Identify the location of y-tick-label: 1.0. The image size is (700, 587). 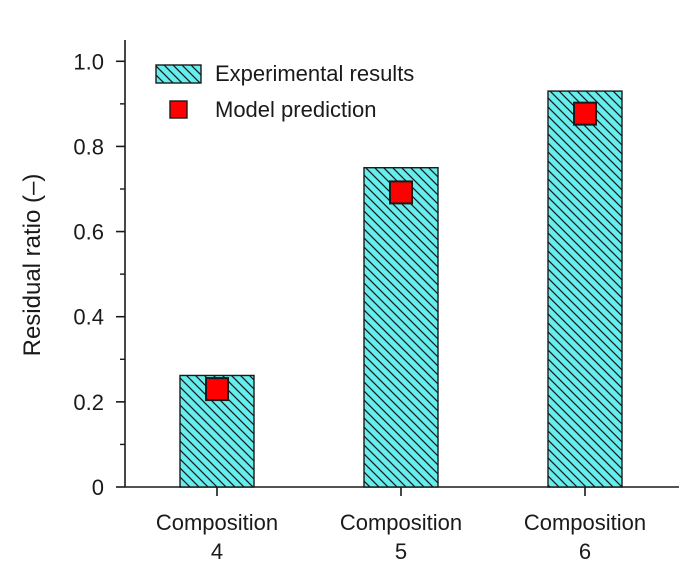
(88, 61).